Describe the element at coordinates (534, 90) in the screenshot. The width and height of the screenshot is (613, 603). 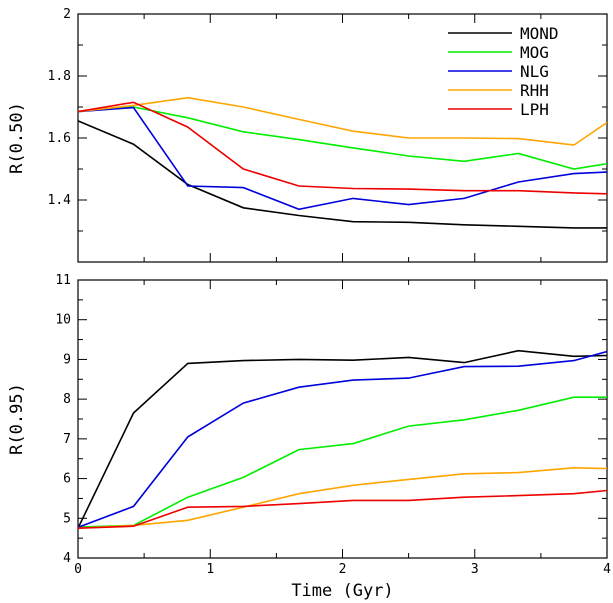
I see `legend-label-rhh: RHH` at that location.